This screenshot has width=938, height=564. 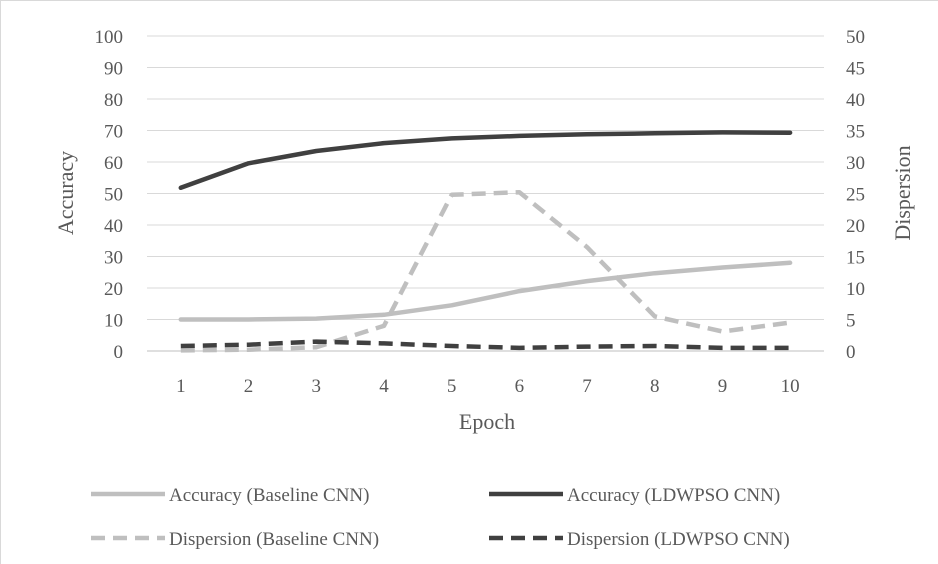 I want to click on y-tick-label: 100, so click(x=109, y=37).